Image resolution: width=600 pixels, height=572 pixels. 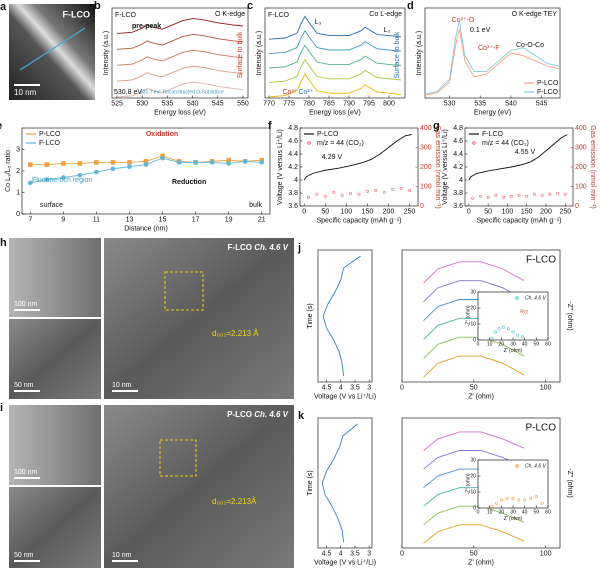 What do you see at coordinates (8, 171) in the screenshot?
I see `y-axis-label: Co L₃/L₂ ratio` at bounding box center [8, 171].